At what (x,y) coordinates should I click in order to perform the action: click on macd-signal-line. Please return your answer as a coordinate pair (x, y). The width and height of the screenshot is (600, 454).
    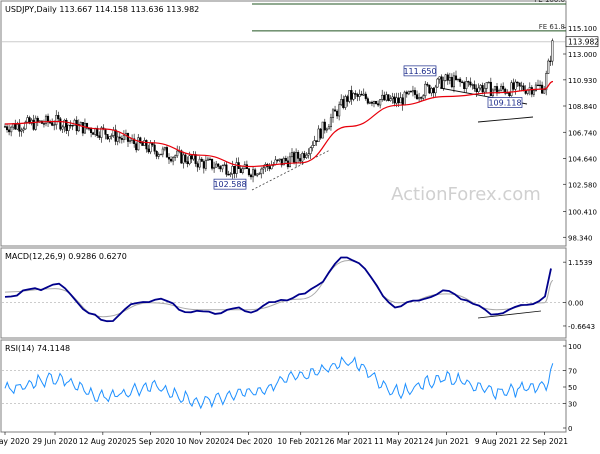
    Looking at the image, I should click on (279, 288).